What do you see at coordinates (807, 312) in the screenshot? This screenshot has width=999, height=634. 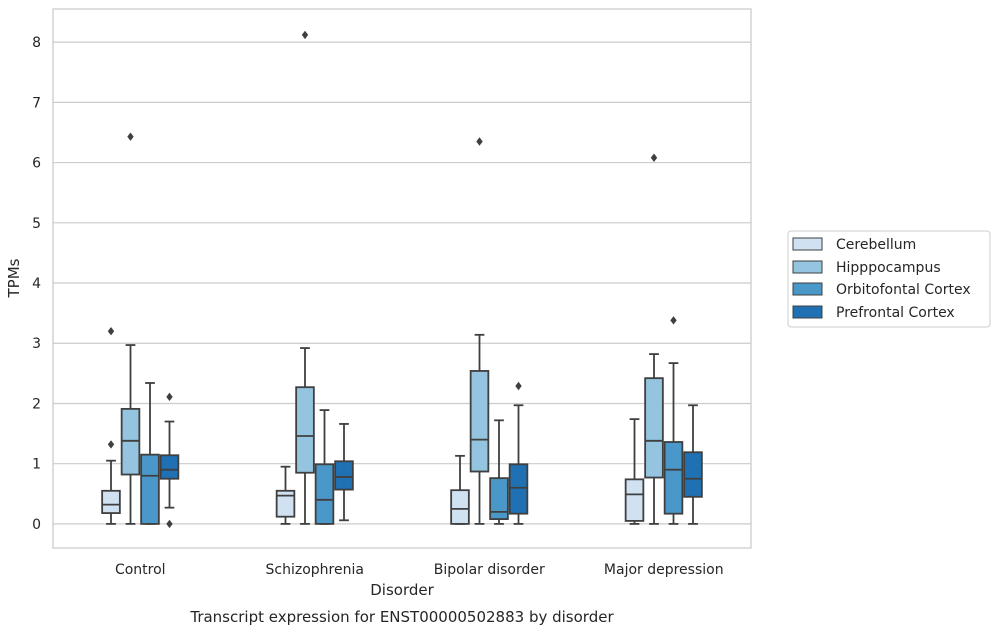 I see `legend-swatch-prefrontal-cortex` at bounding box center [807, 312].